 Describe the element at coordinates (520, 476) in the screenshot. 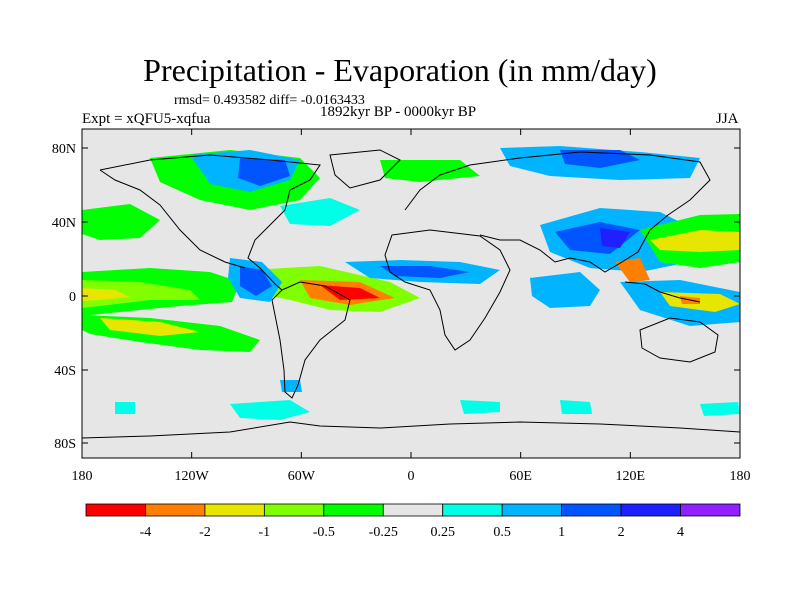

I see `lon-tick-label: 60E` at that location.